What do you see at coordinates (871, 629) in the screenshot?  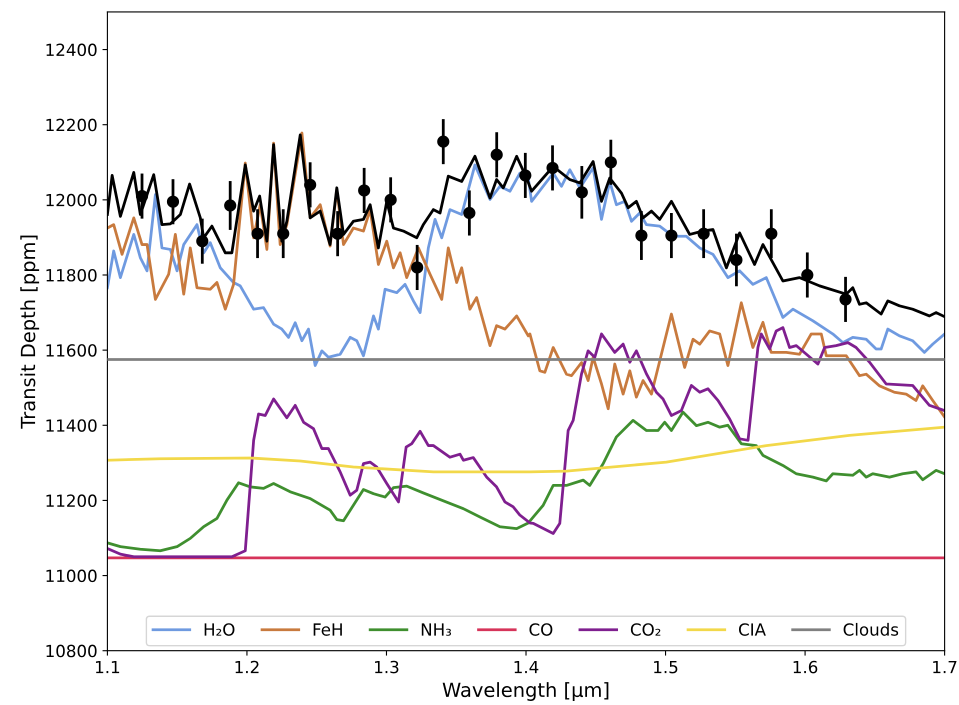 I see `legend-label: Clouds` at bounding box center [871, 629].